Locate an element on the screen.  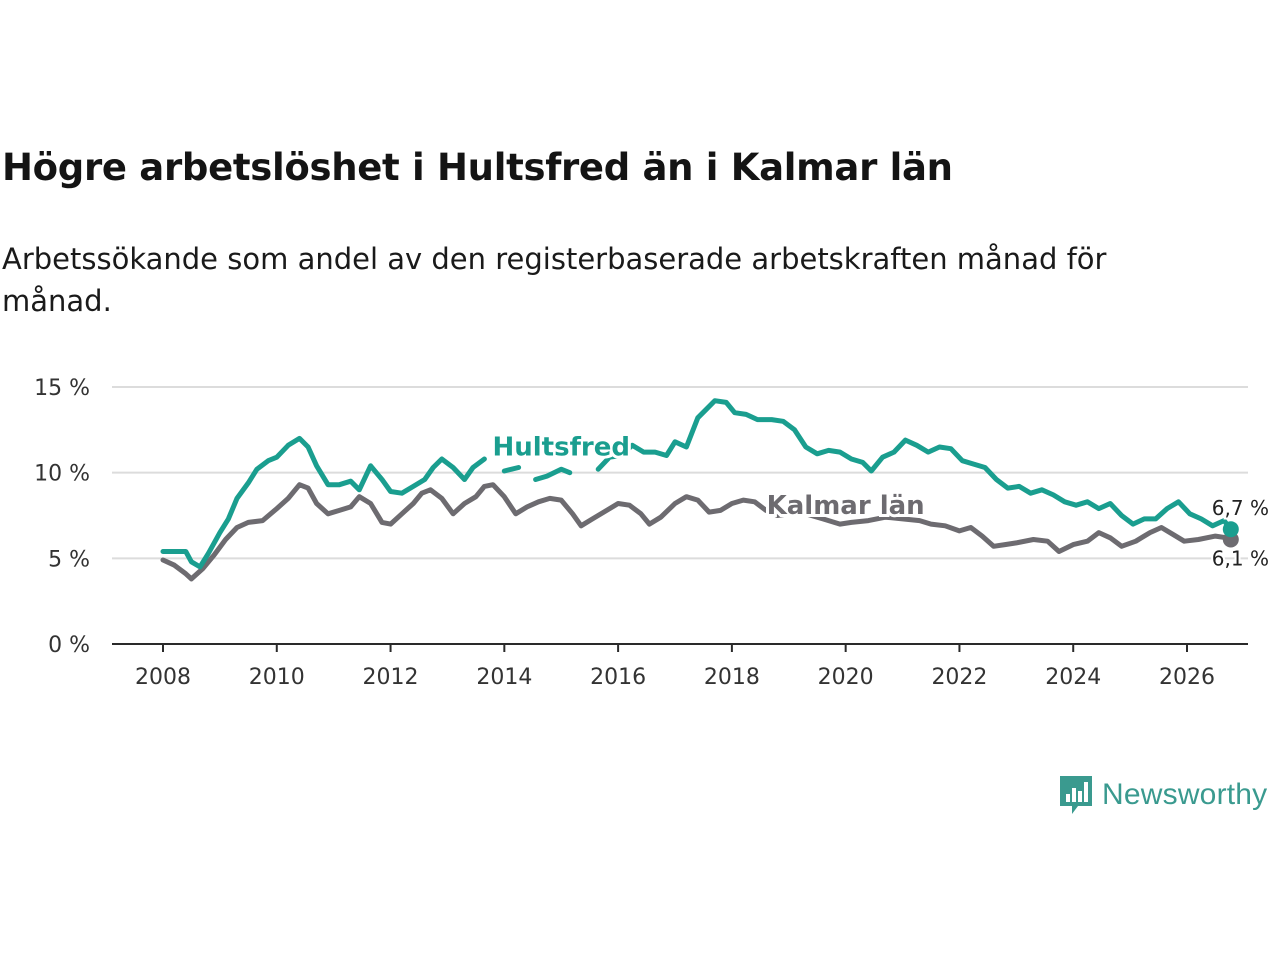
x-tick-label: 2010 is located at coordinates (277, 677).